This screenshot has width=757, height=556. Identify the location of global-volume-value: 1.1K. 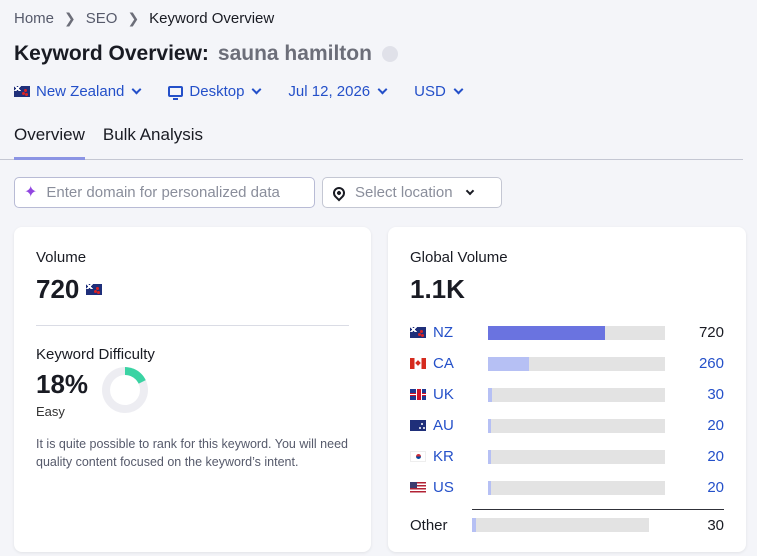
(437, 289).